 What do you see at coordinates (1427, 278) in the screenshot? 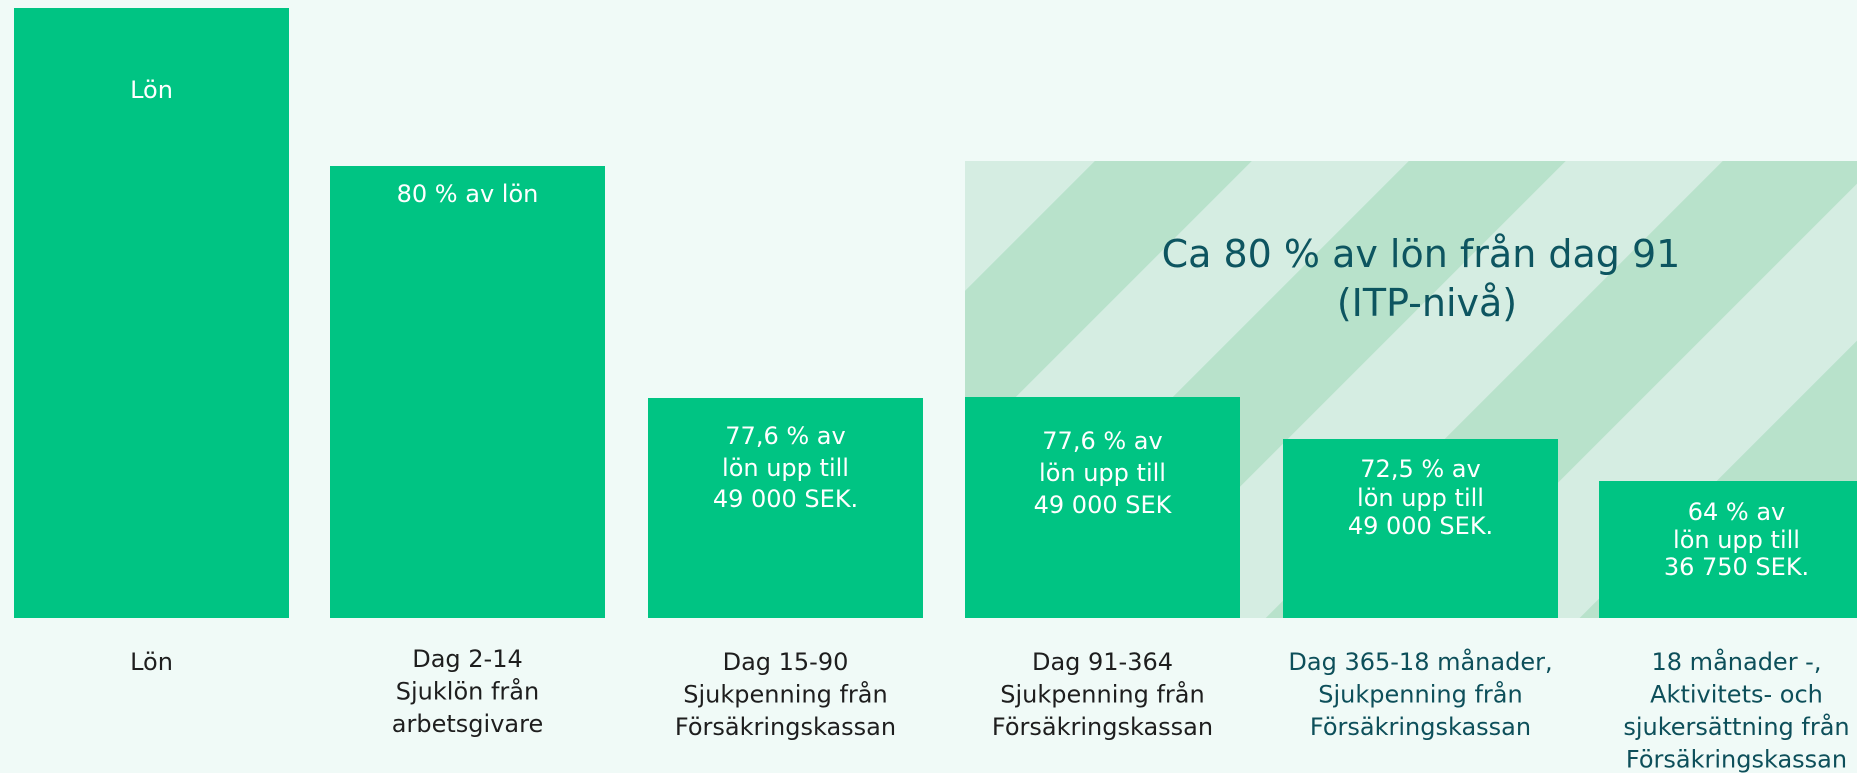
I see `band-title: Ca 80 % av lön från dag 91 (ITP-nivå)` at bounding box center [1427, 278].